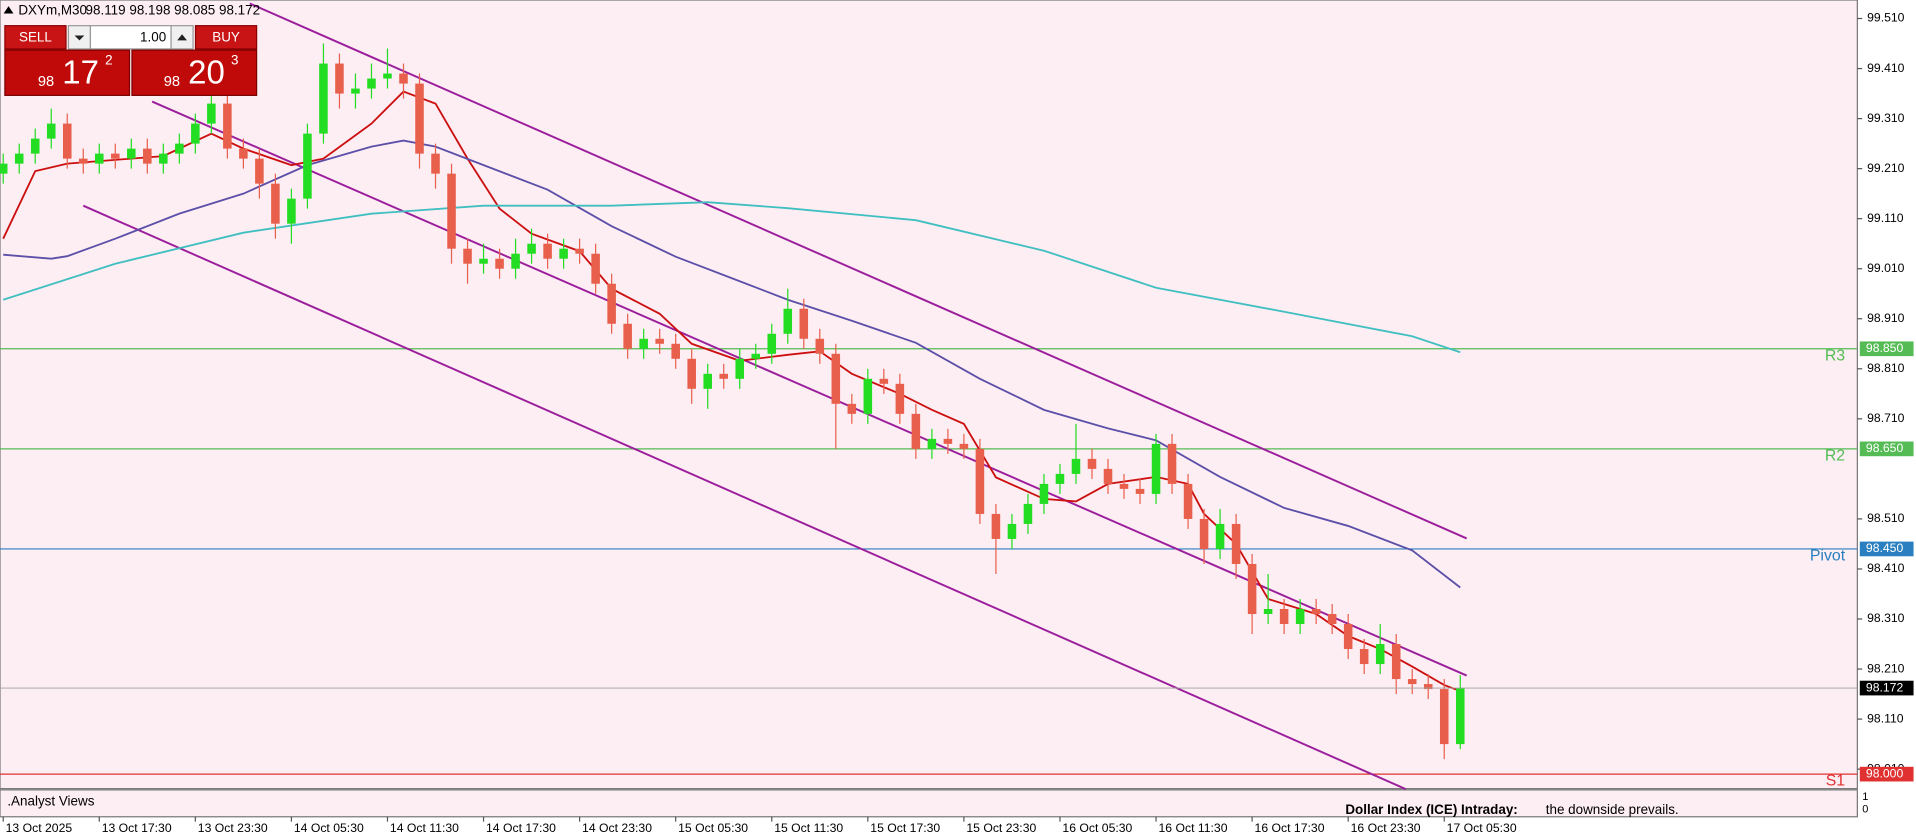  What do you see at coordinates (1612, 809) in the screenshot?
I see `annotation-text: the downside prevails.` at bounding box center [1612, 809].